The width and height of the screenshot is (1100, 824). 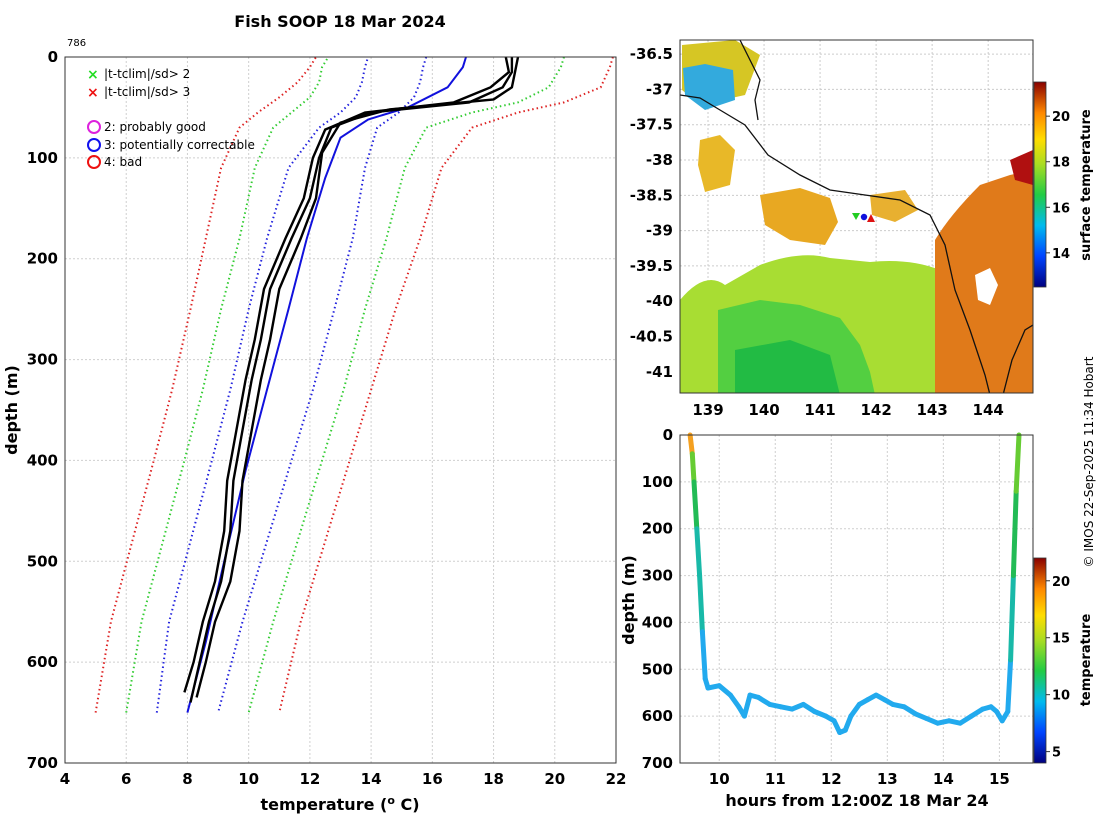 I want to click on legend-flag-2: × |t-tclim|/sd> 2, so click(x=138, y=75).